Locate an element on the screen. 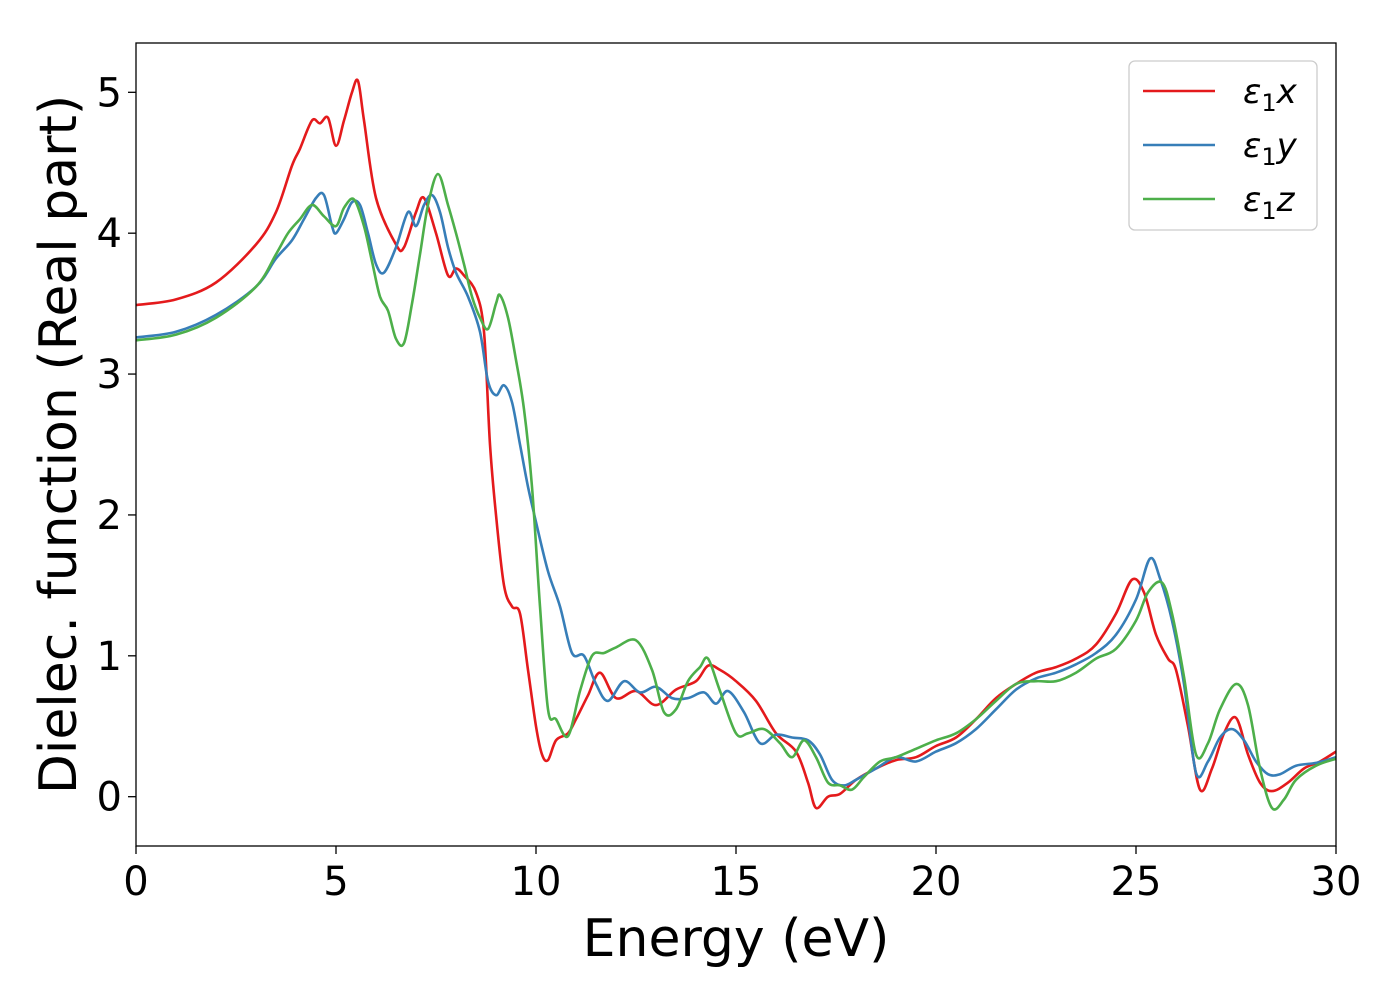 The height and width of the screenshot is (1000, 1400). x-tick-label: 10 is located at coordinates (536, 882).